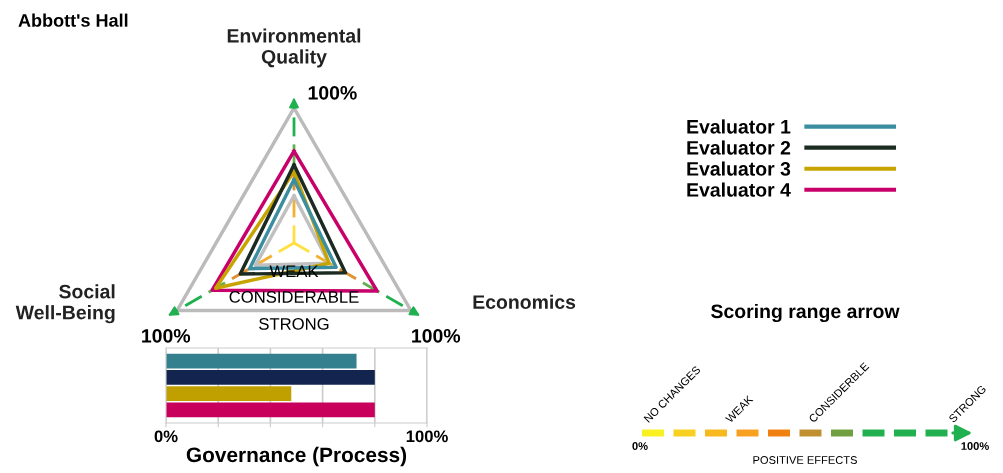 This screenshot has width=1003, height=473. I want to click on legend-label: Evaluator 4, so click(739, 189).